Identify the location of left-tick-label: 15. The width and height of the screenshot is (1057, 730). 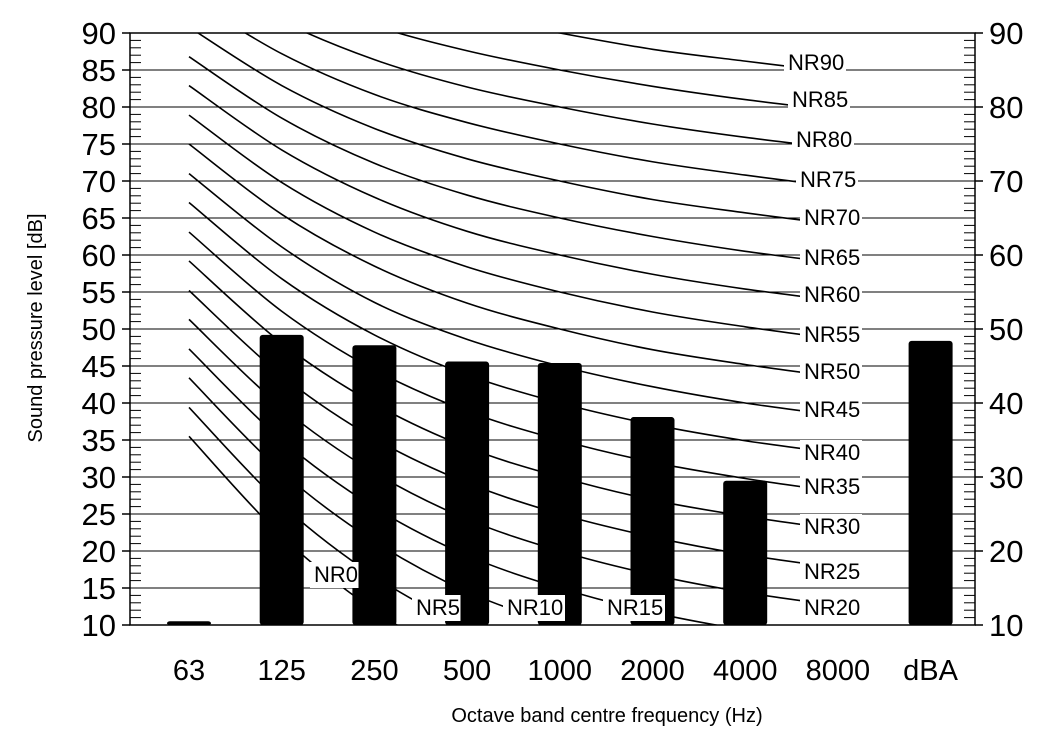
(99, 588).